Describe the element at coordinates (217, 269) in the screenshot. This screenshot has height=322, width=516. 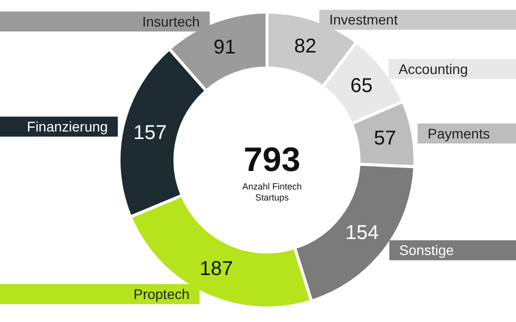
I see `data-label: 187` at that location.